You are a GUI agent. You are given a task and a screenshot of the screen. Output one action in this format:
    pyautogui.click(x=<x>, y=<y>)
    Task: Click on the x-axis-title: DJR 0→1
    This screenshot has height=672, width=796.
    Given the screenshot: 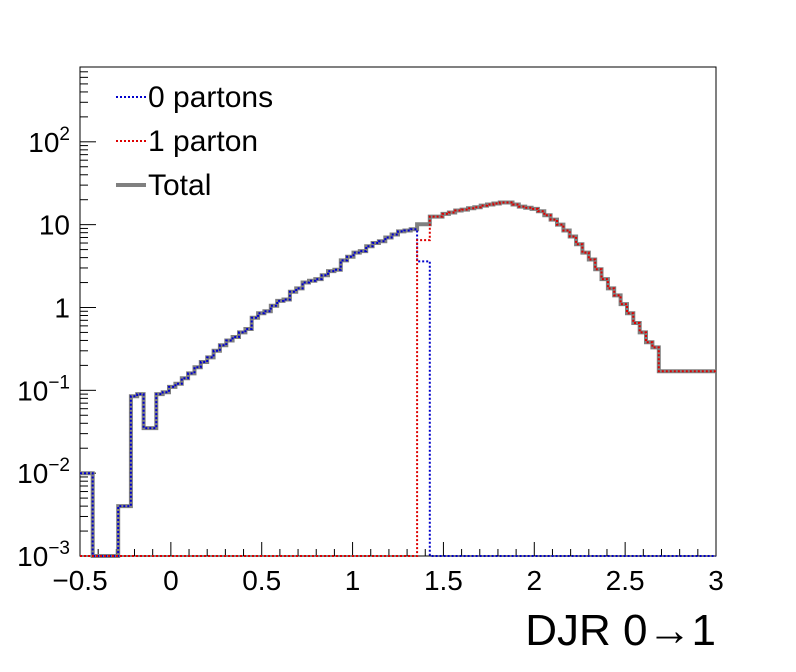 What is the action you would take?
    pyautogui.click(x=620, y=630)
    